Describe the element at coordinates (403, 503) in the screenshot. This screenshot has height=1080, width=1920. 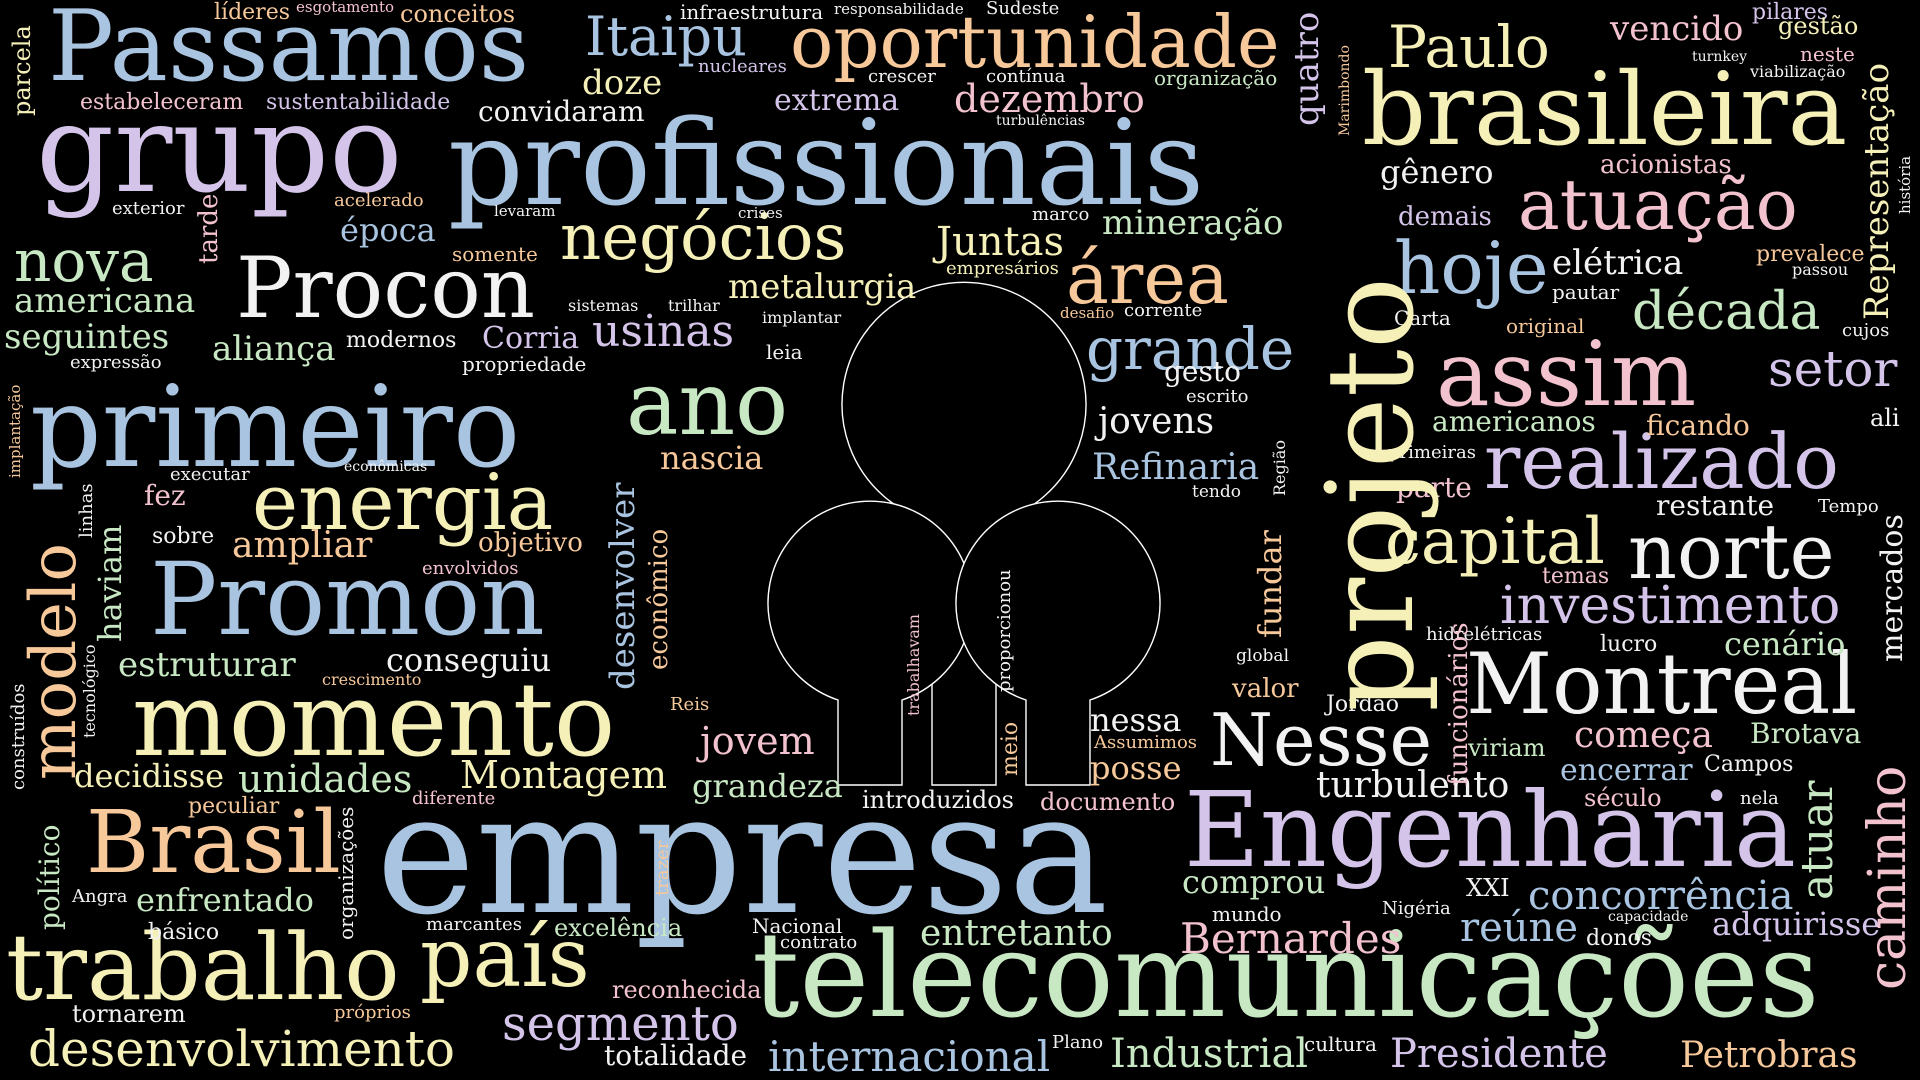
I see `word-energia: energia` at that location.